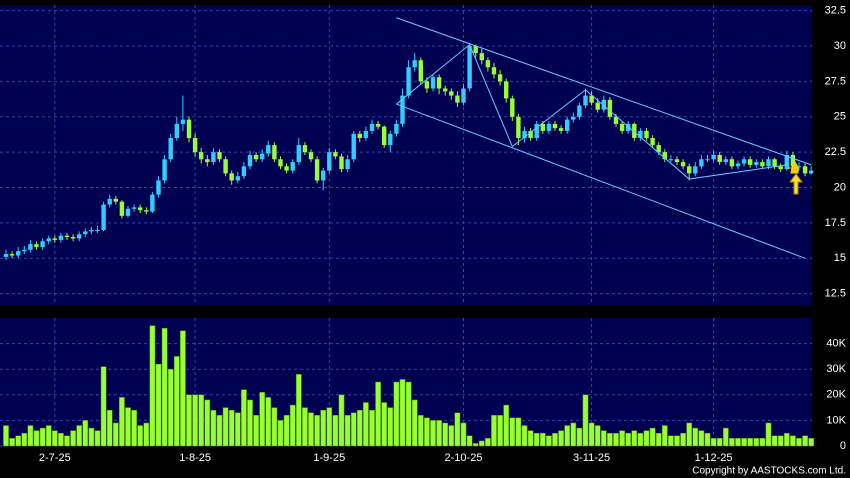 The width and height of the screenshot is (850, 478). I want to click on trend-line, so click(591, 111).